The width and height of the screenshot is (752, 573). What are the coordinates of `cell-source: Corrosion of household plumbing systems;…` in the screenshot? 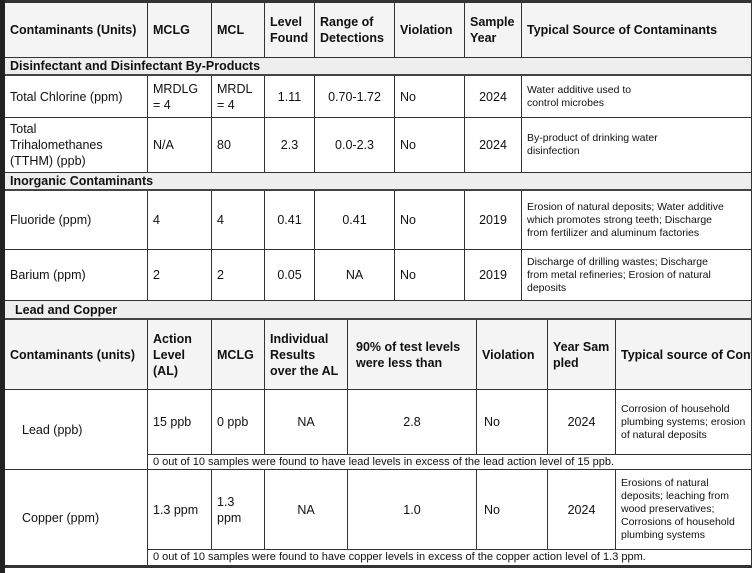 It's located at (684, 422).